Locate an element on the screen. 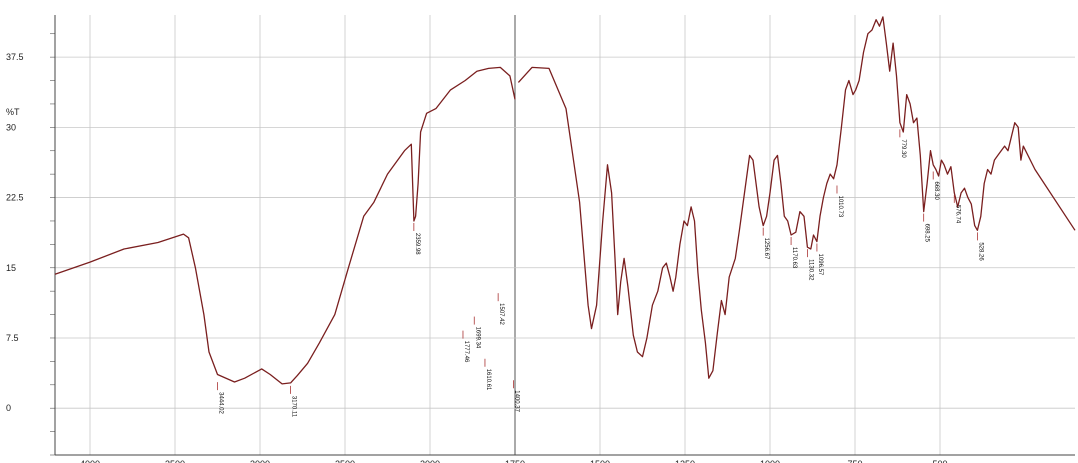  x-tick-label: 1000 is located at coordinates (770, 461).